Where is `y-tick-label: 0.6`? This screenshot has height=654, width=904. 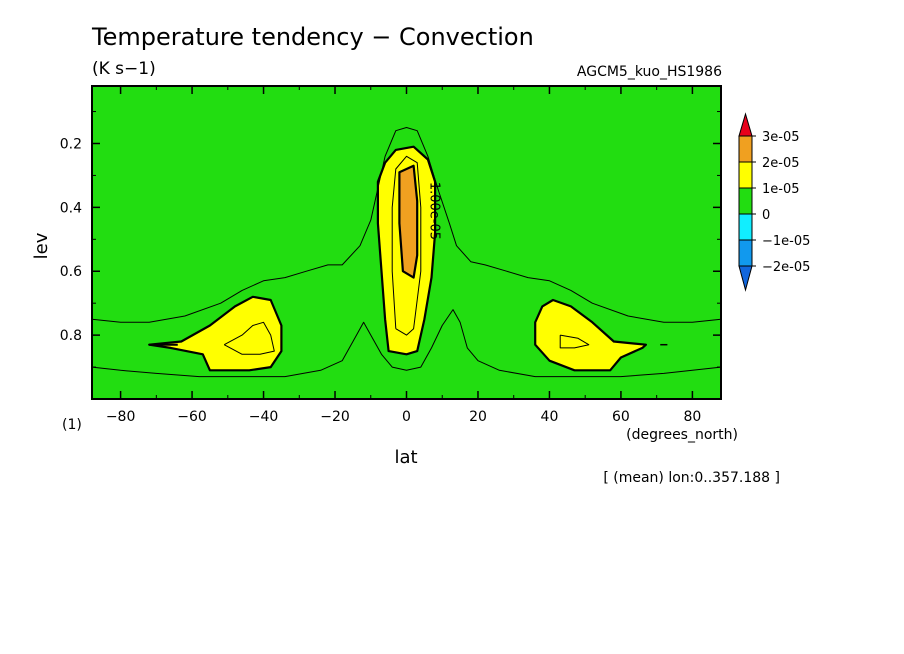
y-tick-label: 0.6 is located at coordinates (71, 272).